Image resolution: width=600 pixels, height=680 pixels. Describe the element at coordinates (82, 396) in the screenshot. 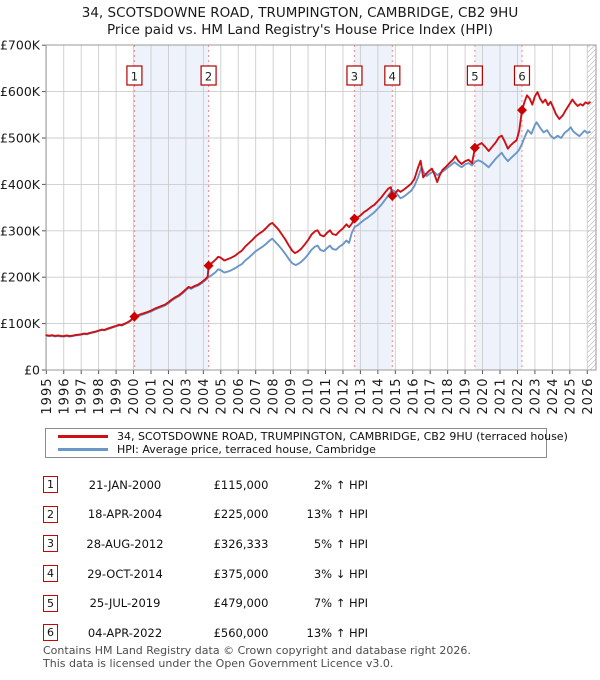

I see `svg-text: 1997` at that location.